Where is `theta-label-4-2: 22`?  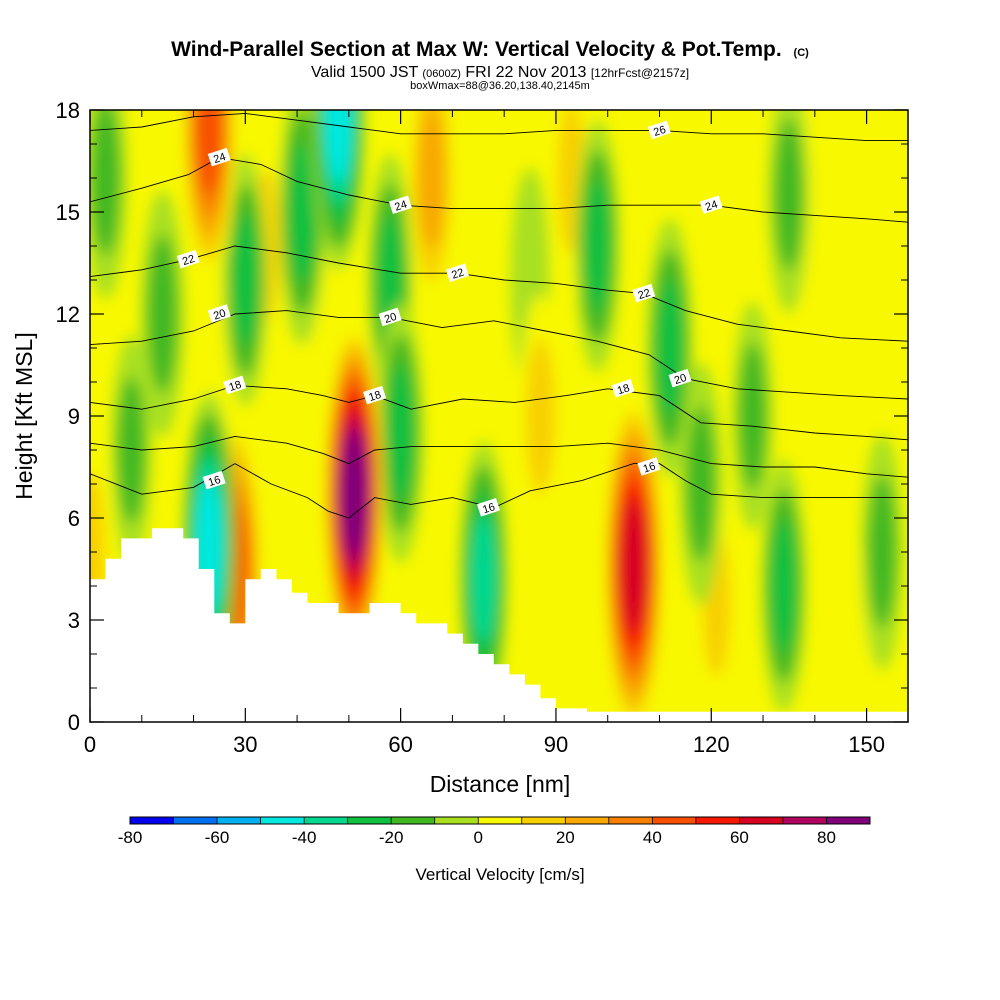
theta-label-4-2: 22 is located at coordinates (644, 293).